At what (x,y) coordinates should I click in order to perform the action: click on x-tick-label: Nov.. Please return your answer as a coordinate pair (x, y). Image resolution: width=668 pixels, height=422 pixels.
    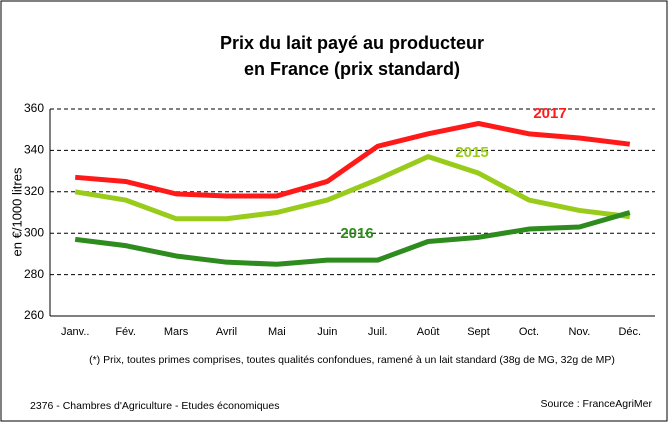
    Looking at the image, I should click on (579, 332).